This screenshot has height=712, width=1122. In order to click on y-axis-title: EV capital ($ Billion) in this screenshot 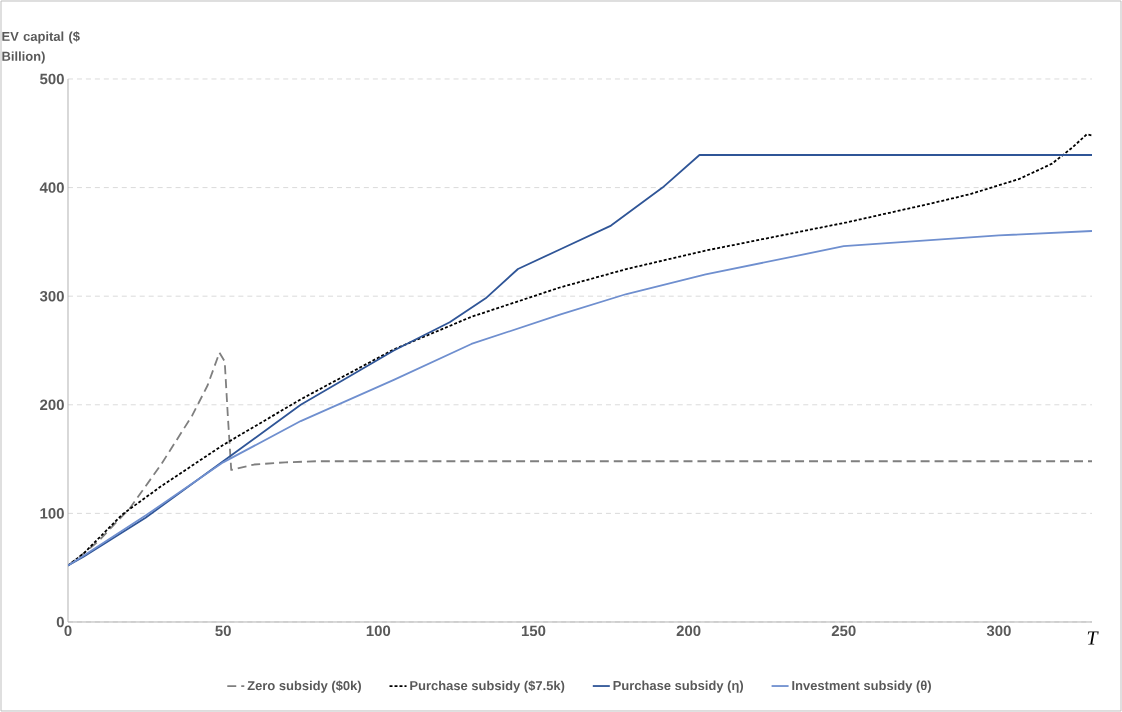, I will do `click(41, 47)`.